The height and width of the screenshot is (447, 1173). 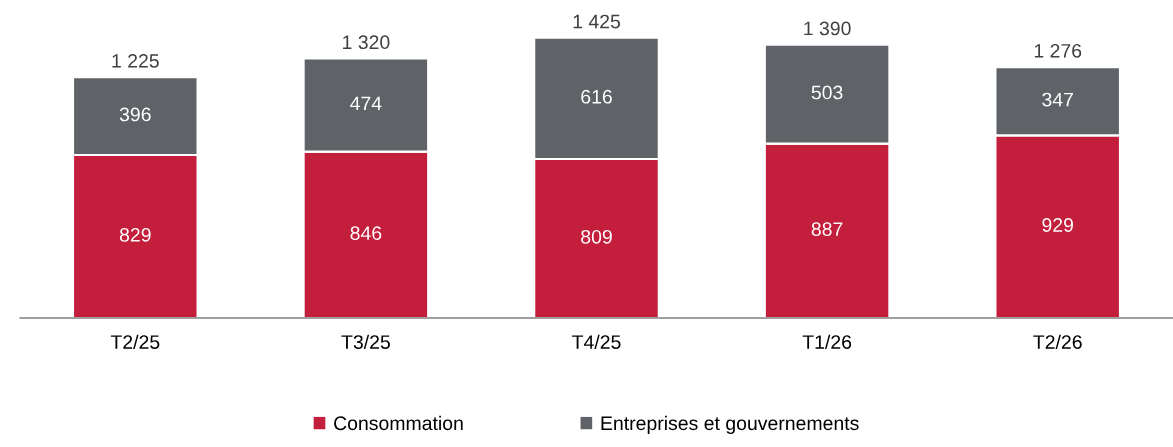 What do you see at coordinates (1058, 50) in the screenshot?
I see `total-label: 1 276` at bounding box center [1058, 50].